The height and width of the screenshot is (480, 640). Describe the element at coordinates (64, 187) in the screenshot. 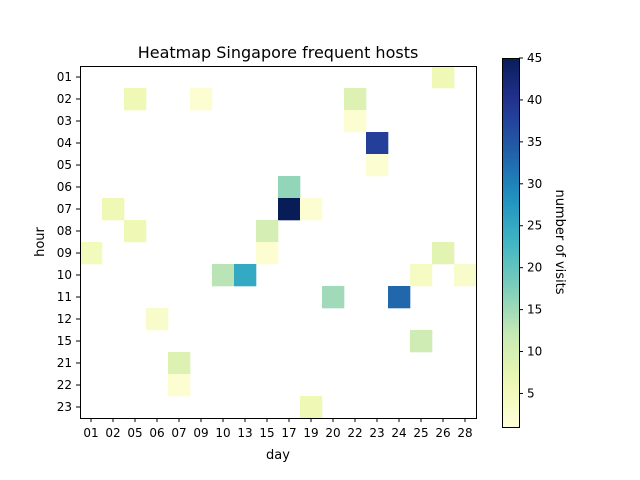

I see `y-tick-label: 06` at that location.